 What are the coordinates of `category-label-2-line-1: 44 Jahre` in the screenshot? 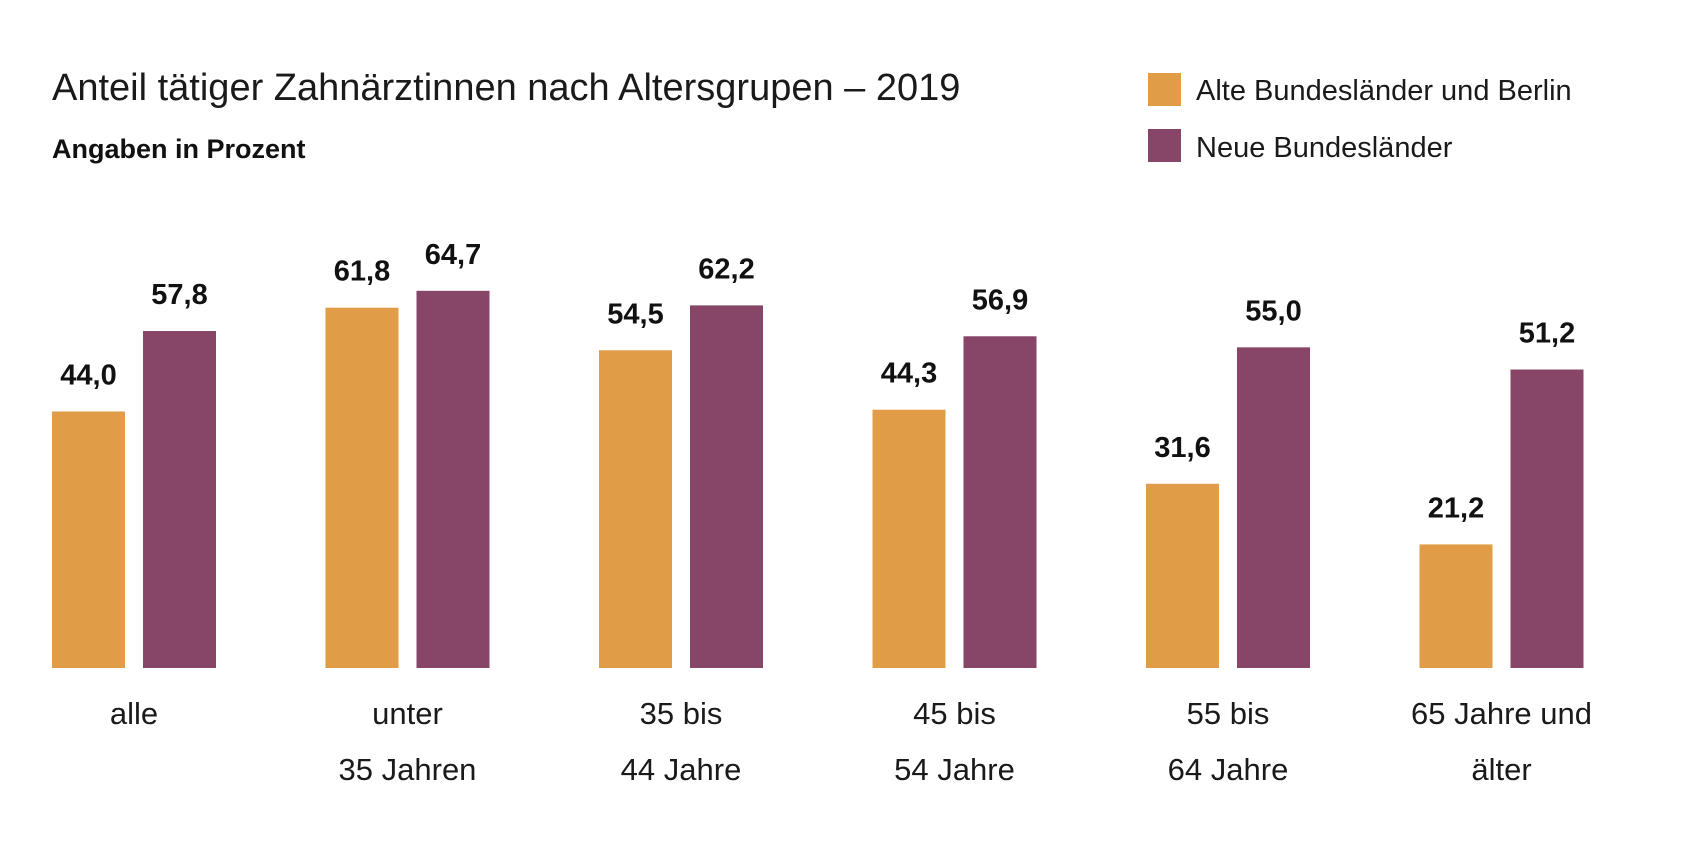 It's located at (681, 769).